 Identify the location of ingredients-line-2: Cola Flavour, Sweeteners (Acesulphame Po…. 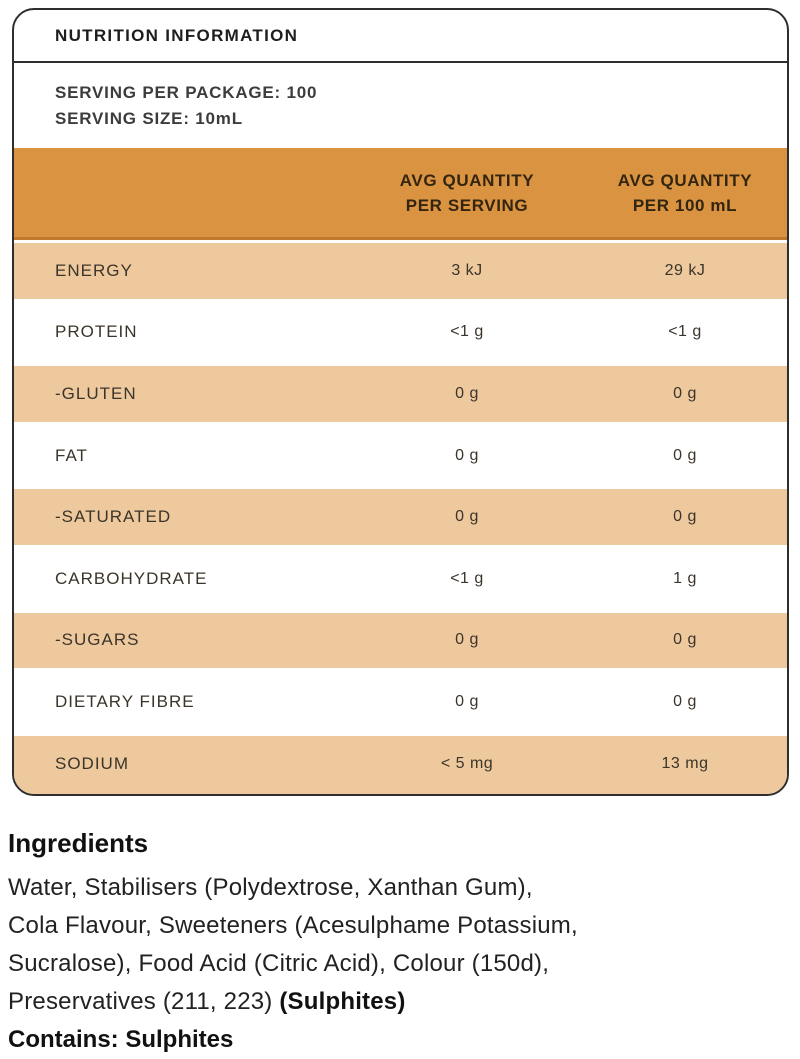
(293, 925).